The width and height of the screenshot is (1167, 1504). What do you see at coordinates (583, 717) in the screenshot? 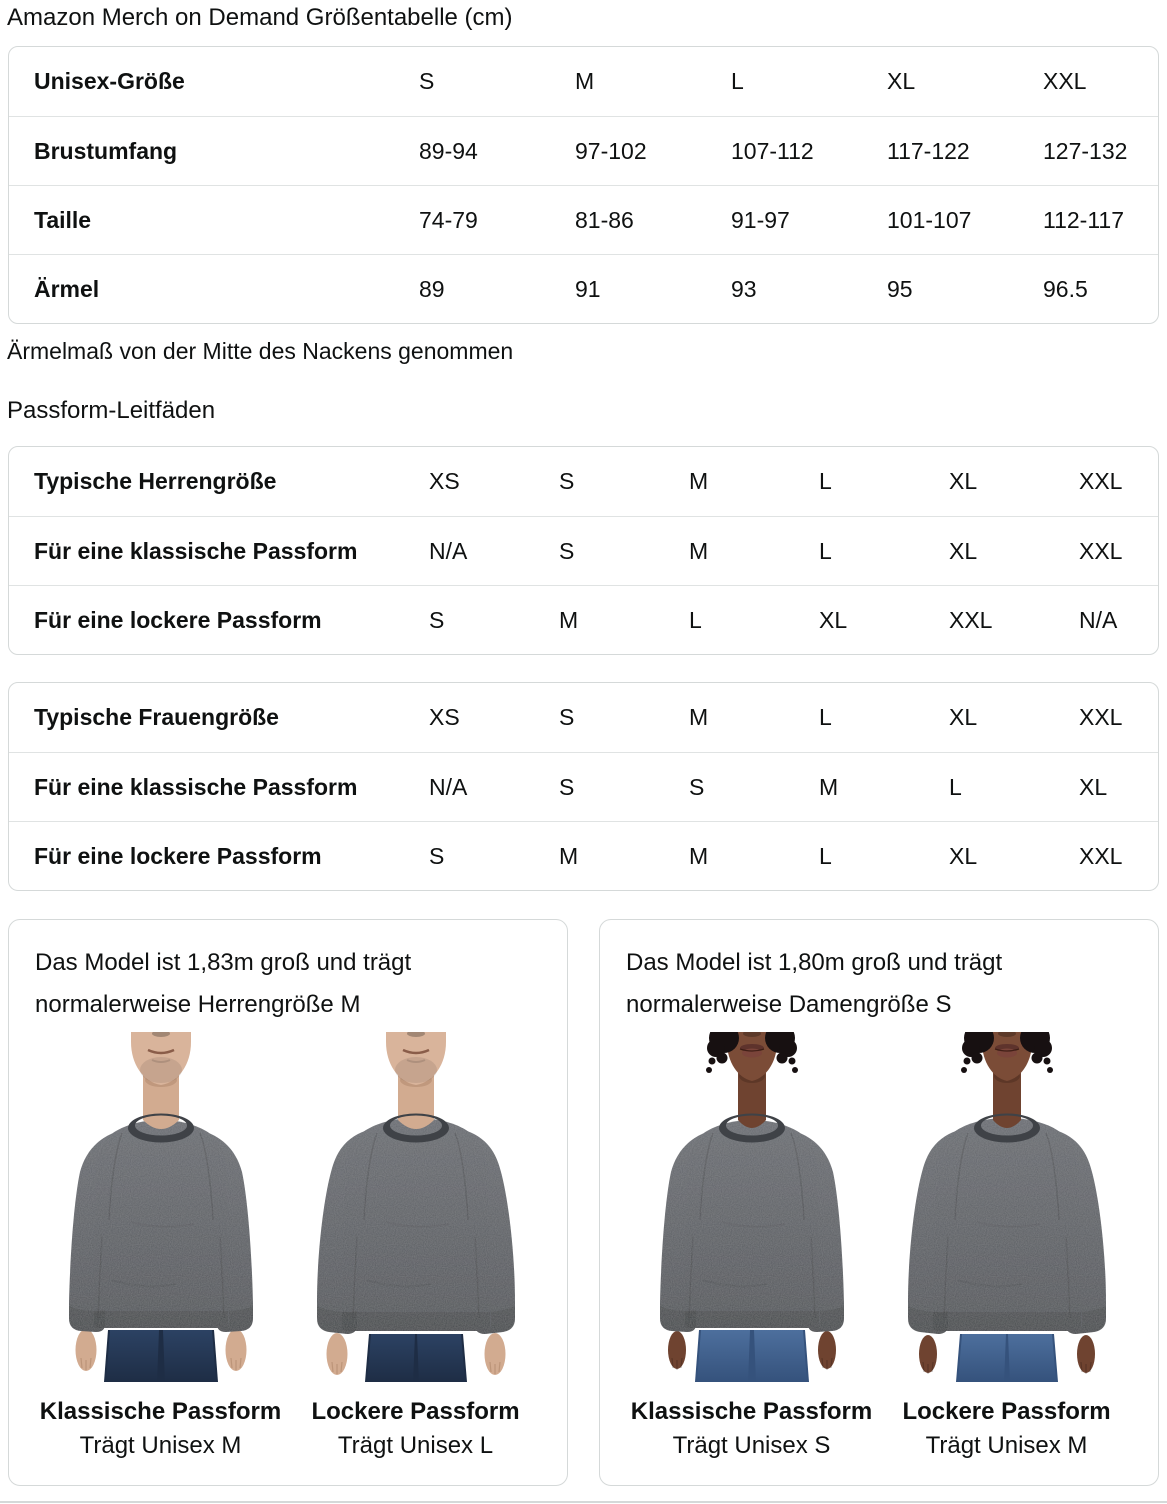
I see `table-row: Typische Frauengröße XS S M L XL XXL` at bounding box center [583, 717].